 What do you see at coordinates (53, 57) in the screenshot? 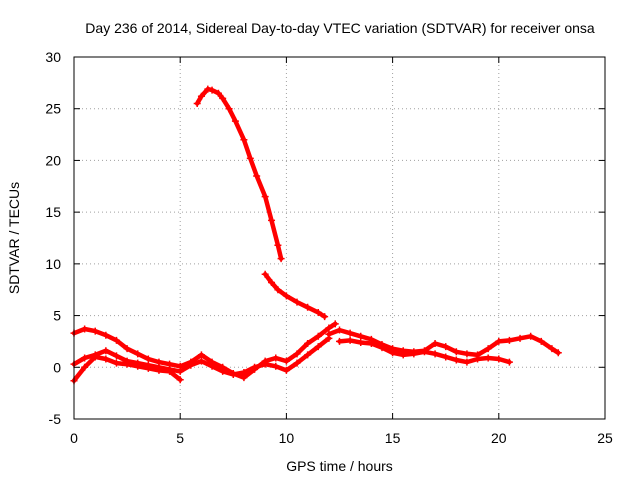
I see `y-tick-label: 30` at bounding box center [53, 57].